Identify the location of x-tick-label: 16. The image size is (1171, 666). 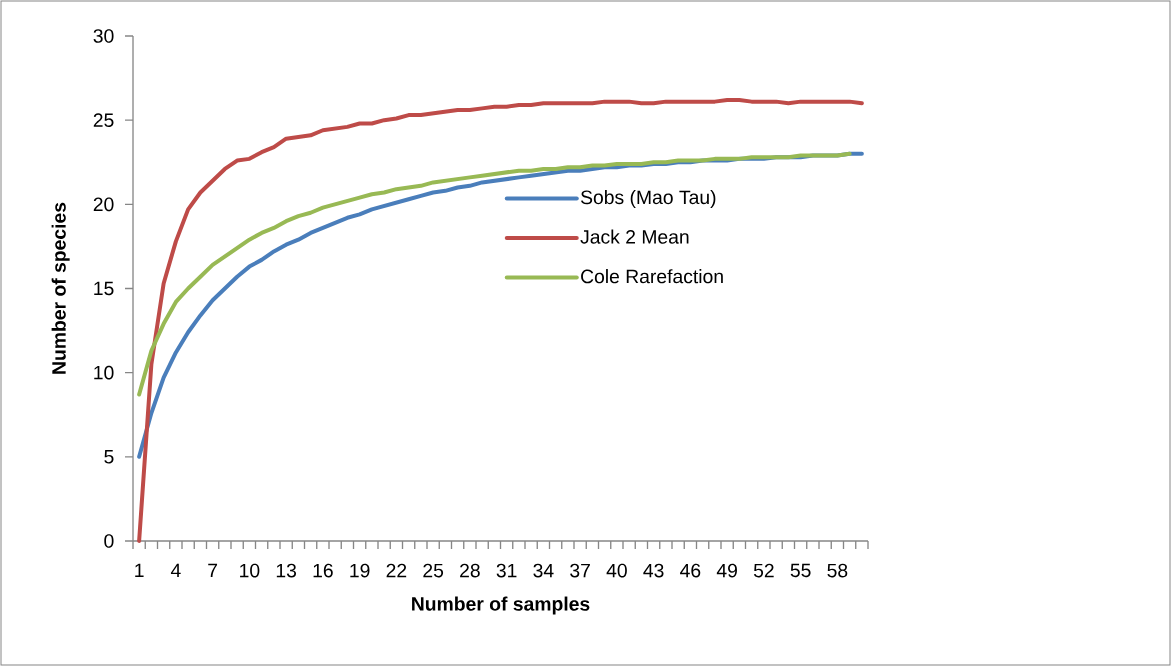
(323, 570).